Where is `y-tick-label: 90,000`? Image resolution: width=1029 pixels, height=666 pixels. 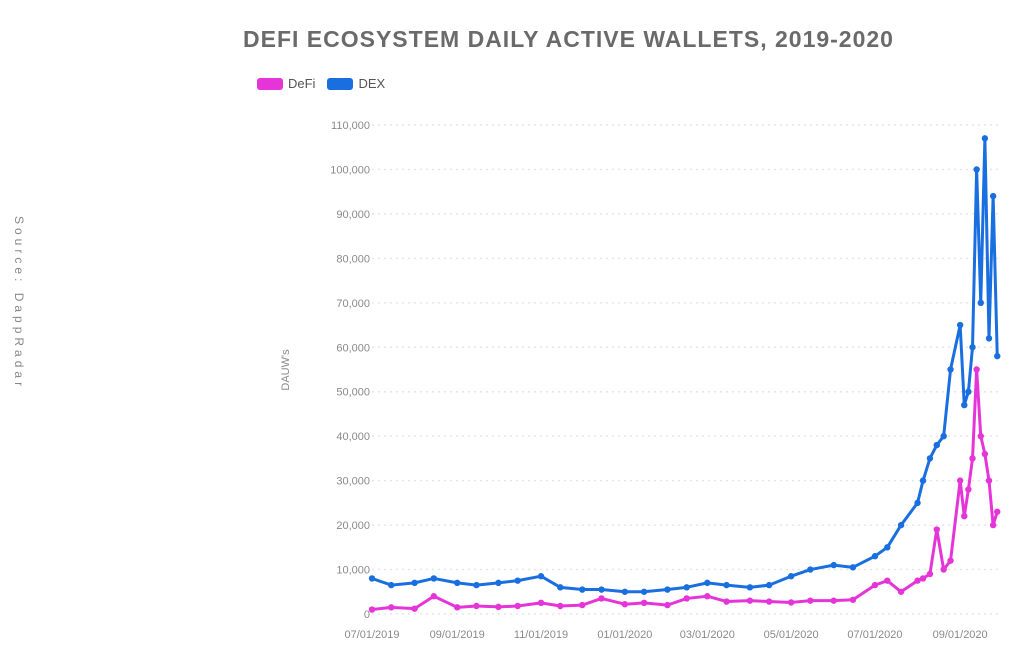 y-tick-label: 90,000 is located at coordinates (353, 215).